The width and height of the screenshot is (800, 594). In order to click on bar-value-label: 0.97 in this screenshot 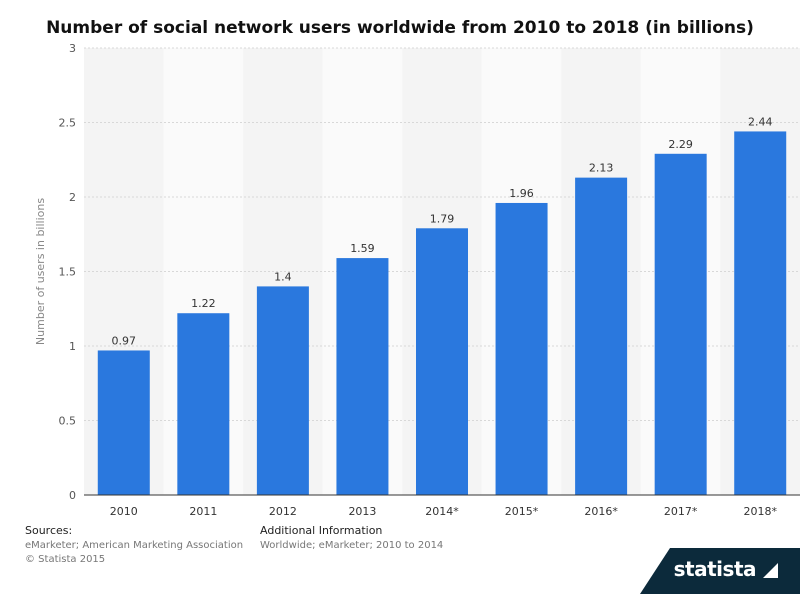, I will do `click(124, 340)`.